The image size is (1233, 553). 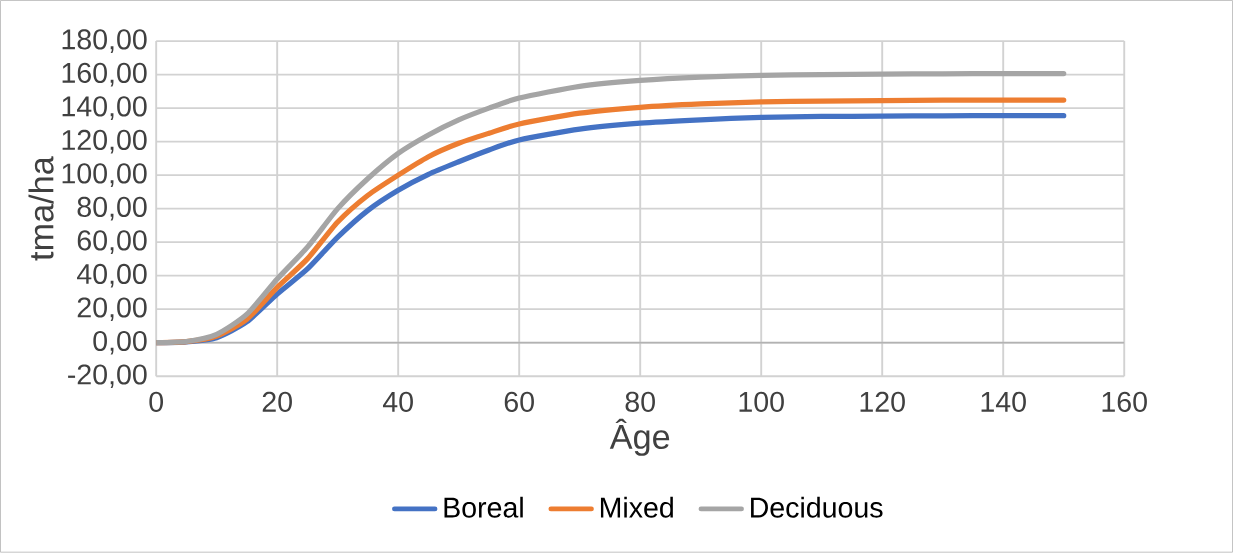 I want to click on legend-label: Deciduous, so click(x=817, y=507).